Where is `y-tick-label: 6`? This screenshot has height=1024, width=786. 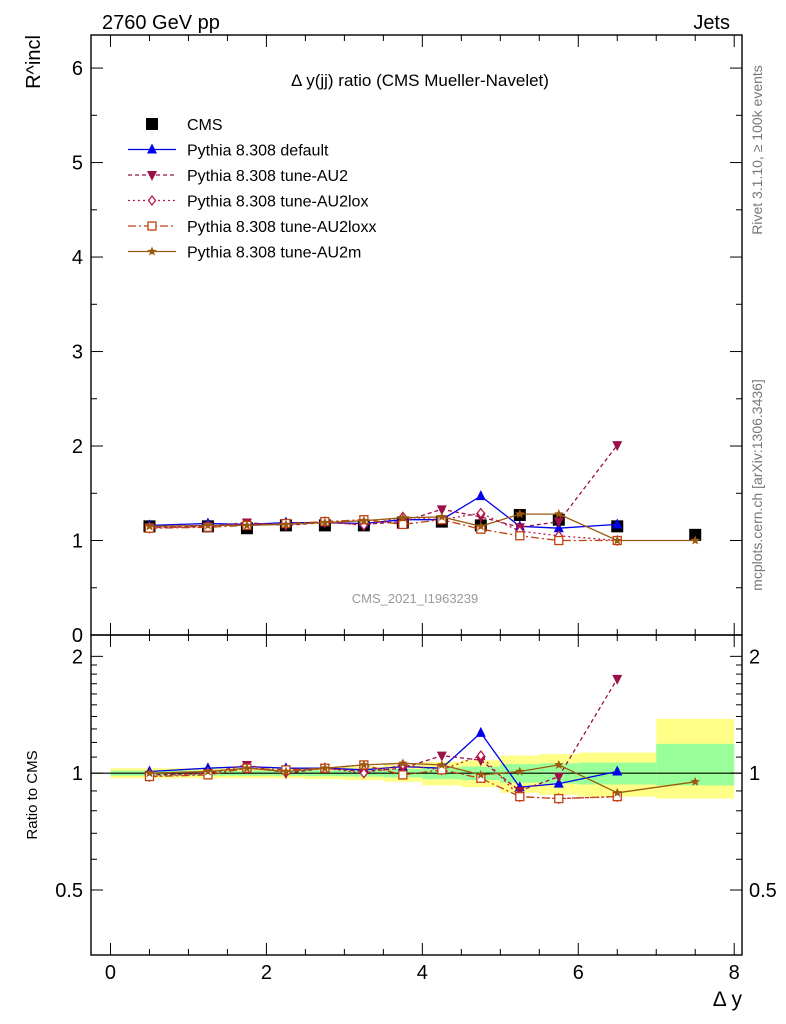
y-tick-label: 6 is located at coordinates (77, 69).